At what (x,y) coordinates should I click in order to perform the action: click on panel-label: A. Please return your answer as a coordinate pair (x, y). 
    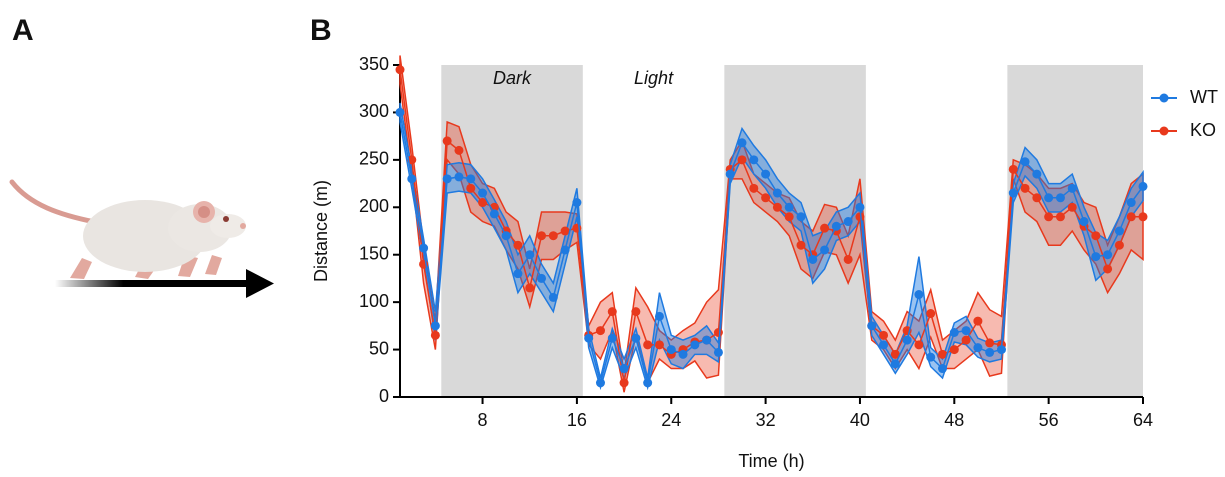
    Looking at the image, I should click on (23, 30).